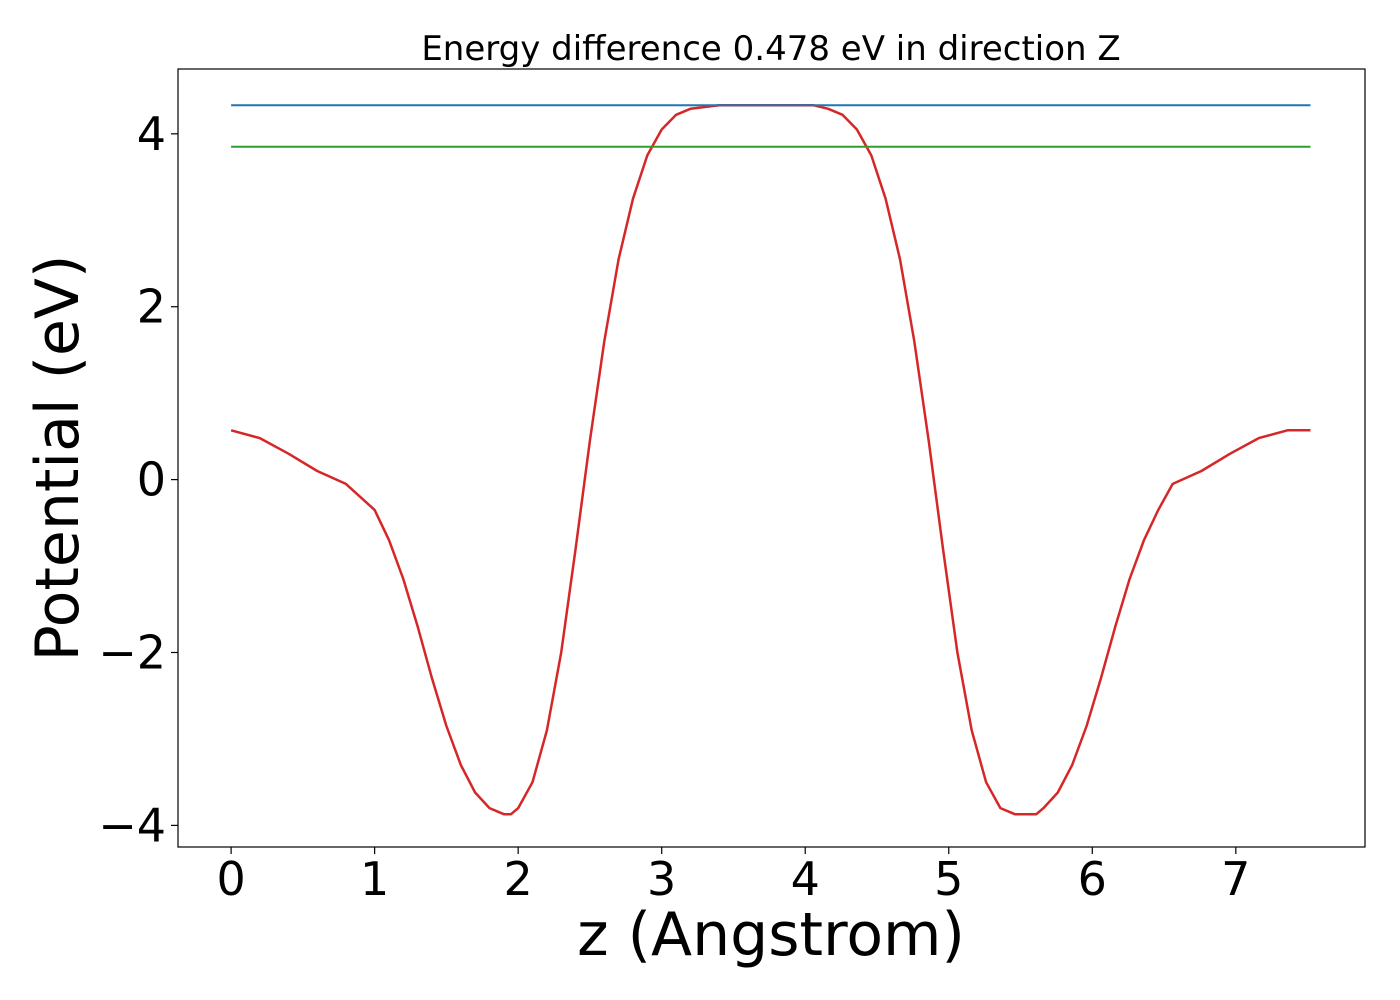 This screenshot has width=1400, height=1000. Describe the element at coordinates (132, 825) in the screenshot. I see `y-tick-label: −4` at that location.